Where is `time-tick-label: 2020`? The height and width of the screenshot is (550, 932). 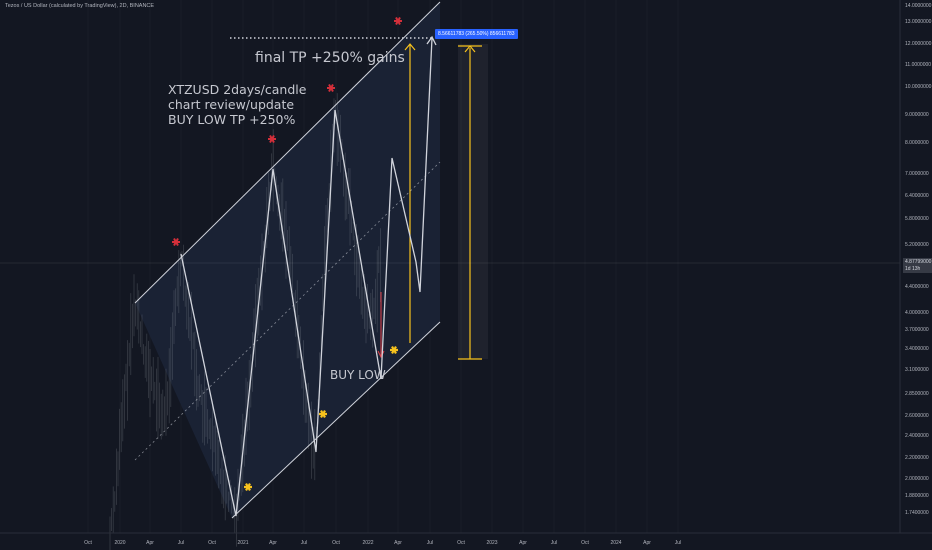 time-tick-label: 2020 is located at coordinates (119, 543).